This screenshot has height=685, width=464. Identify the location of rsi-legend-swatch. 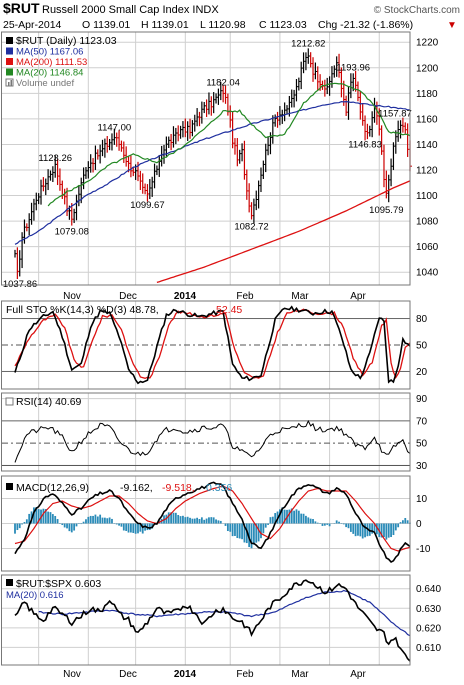
(9, 401).